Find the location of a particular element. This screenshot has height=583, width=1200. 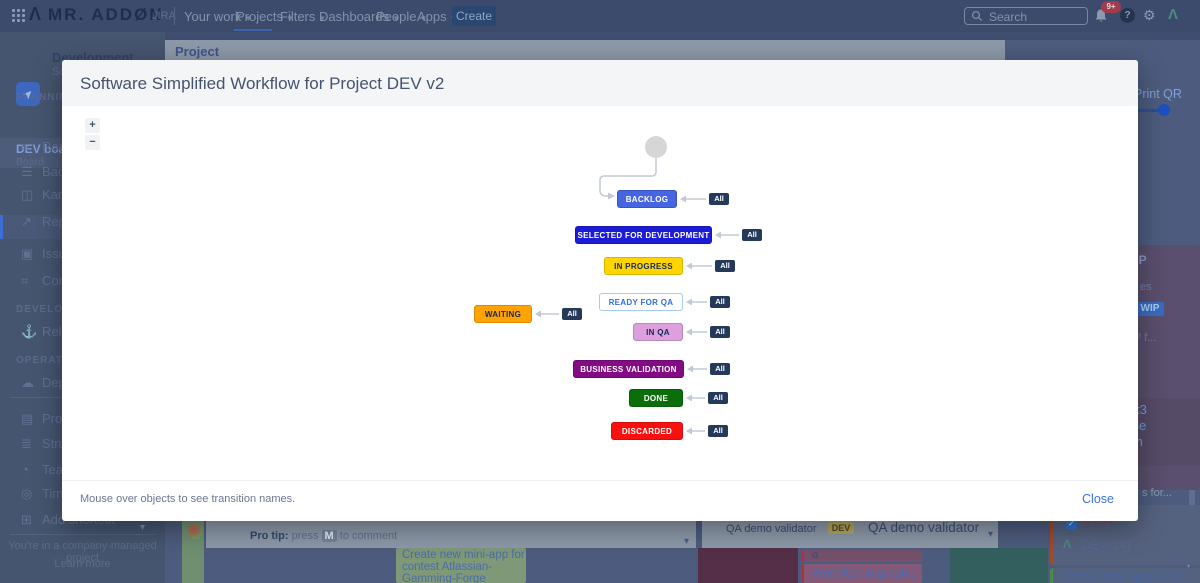

board-card: ⧉ is located at coordinates (862, 556).